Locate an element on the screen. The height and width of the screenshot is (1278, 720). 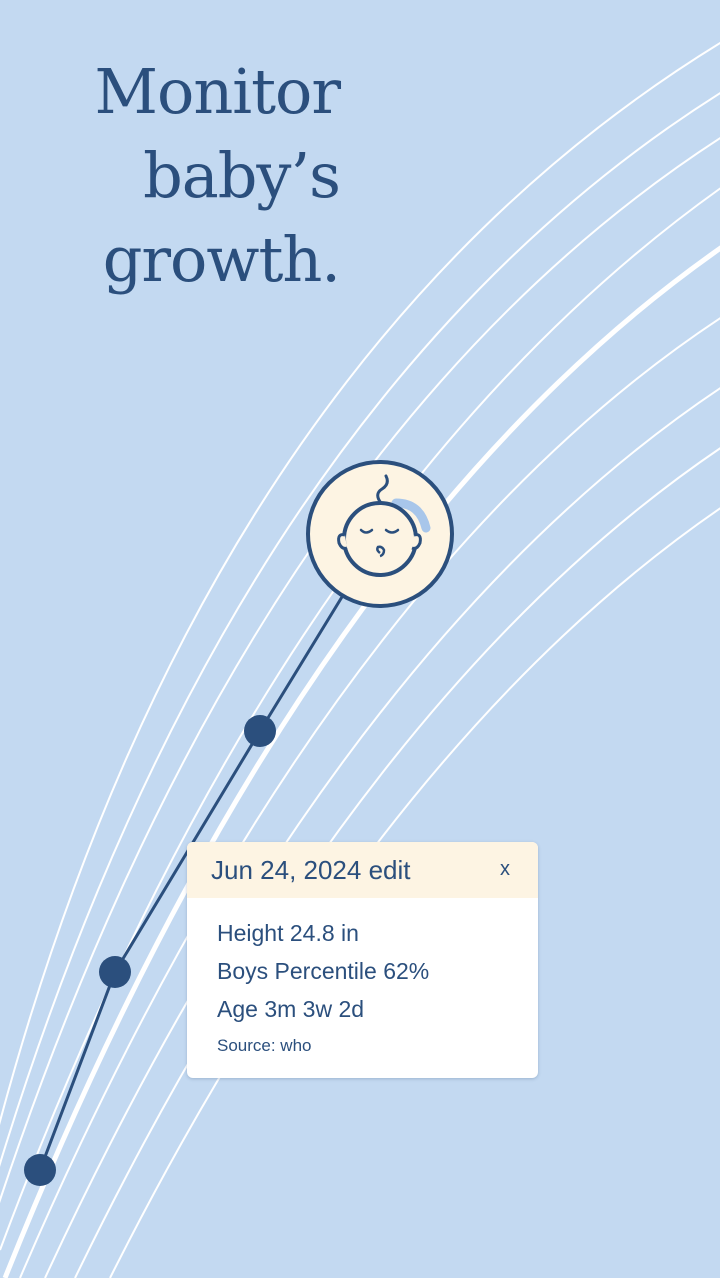
age-value: Age 3m 3w 2d is located at coordinates (291, 1009).